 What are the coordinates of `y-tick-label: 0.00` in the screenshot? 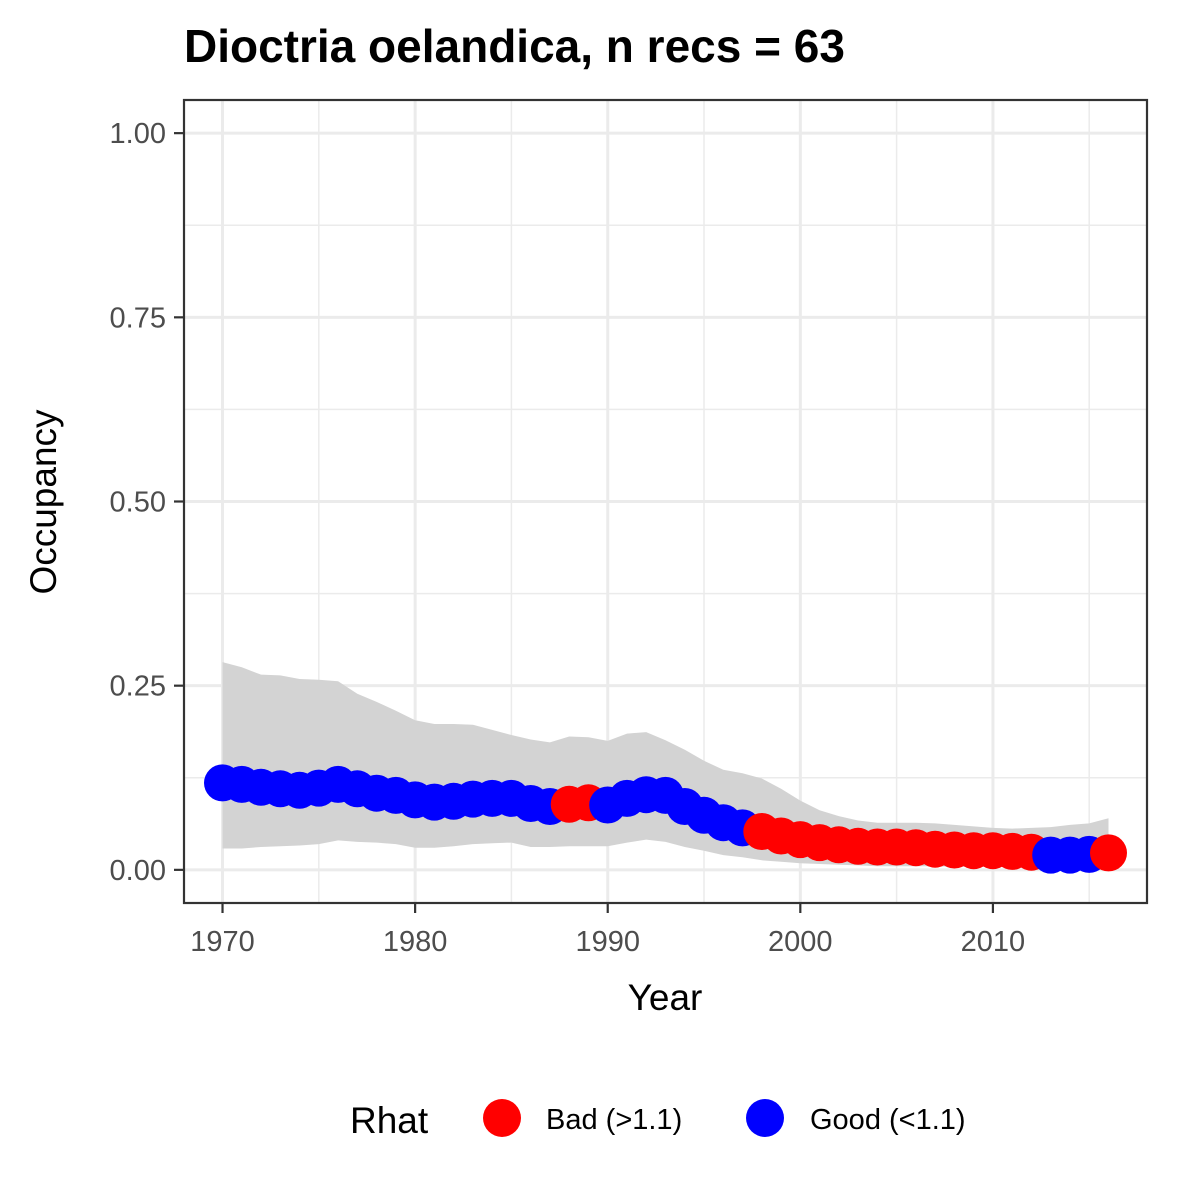 It's located at (138, 871).